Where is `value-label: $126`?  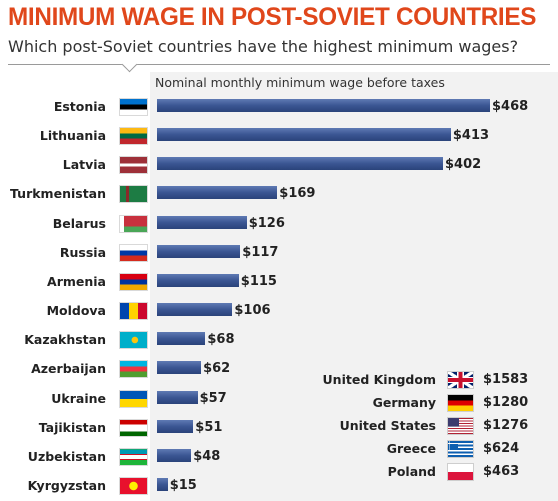
value-label: $126 is located at coordinates (266, 223).